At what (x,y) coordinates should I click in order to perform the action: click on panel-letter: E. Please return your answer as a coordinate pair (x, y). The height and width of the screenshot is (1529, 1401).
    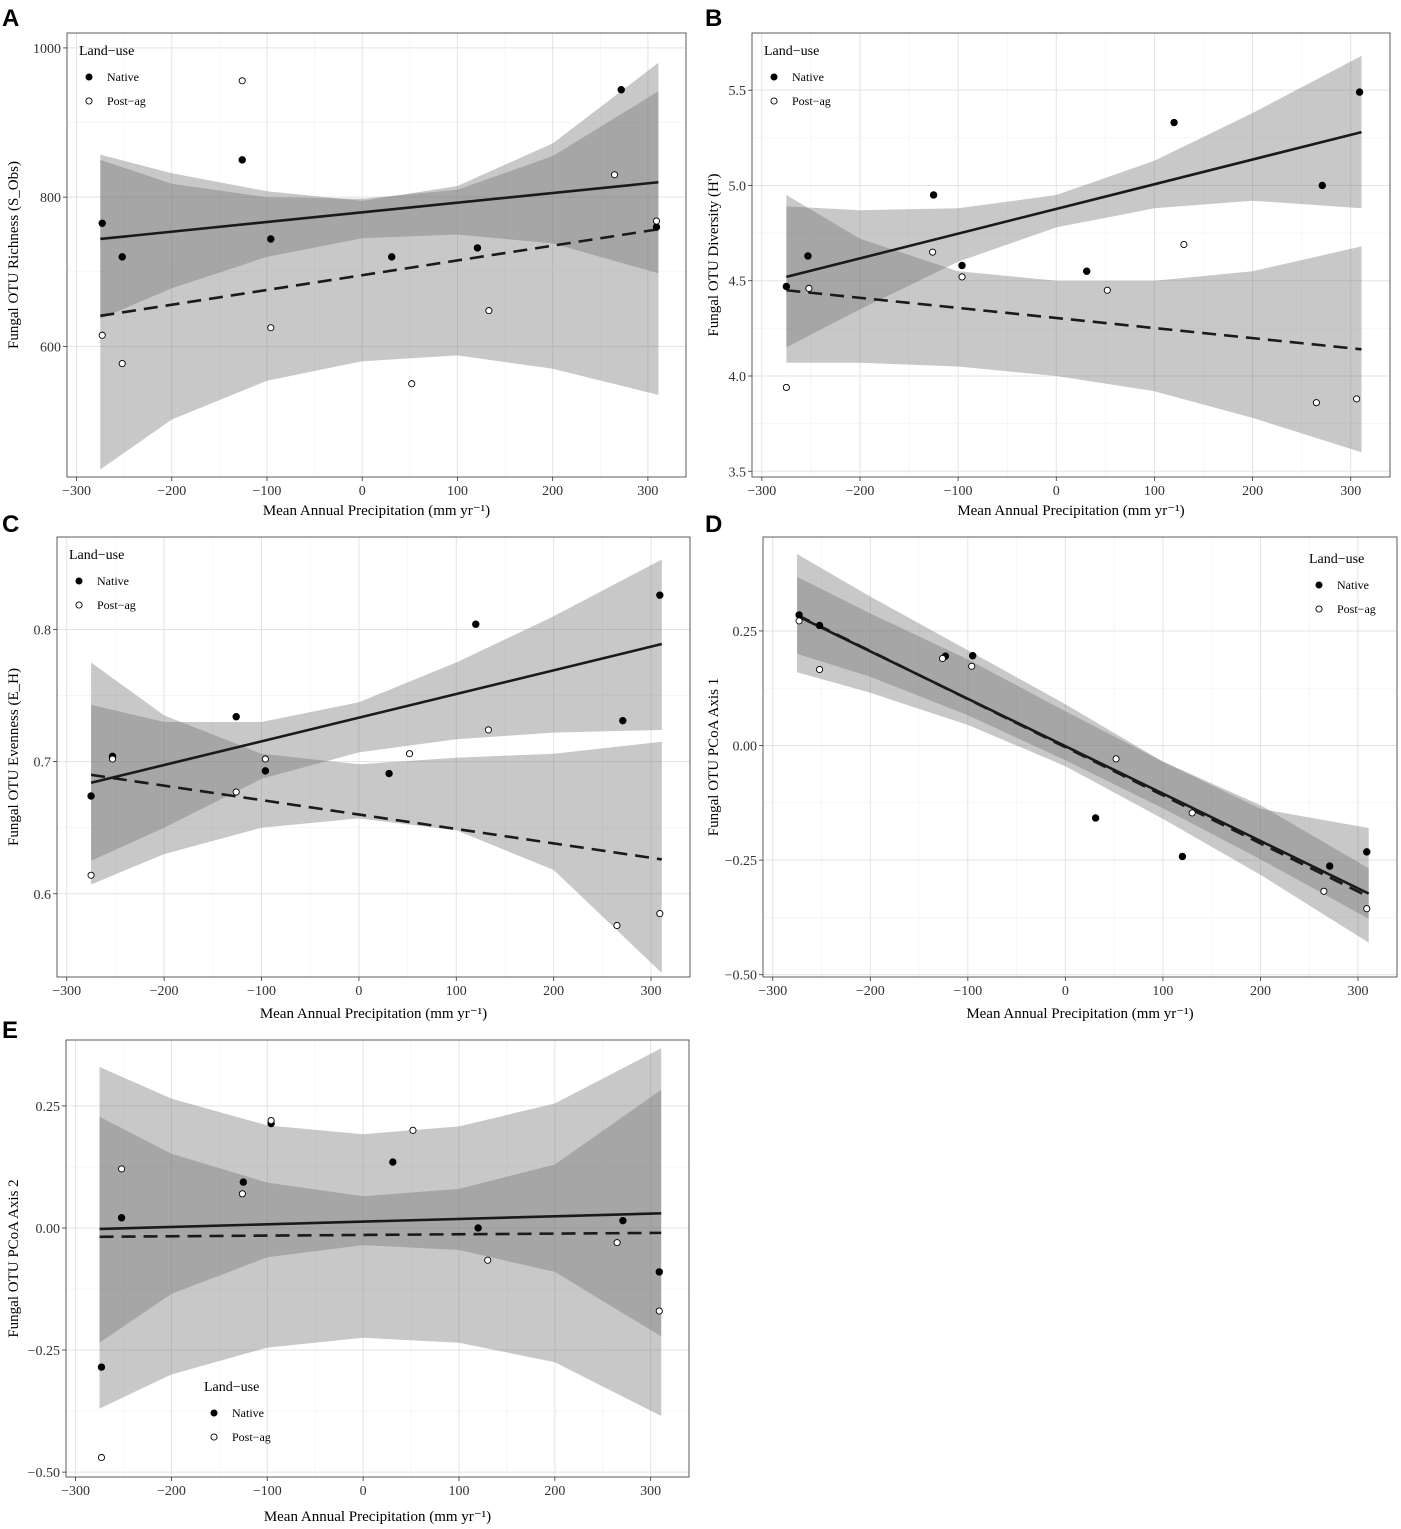
    Looking at the image, I should click on (10, 1030).